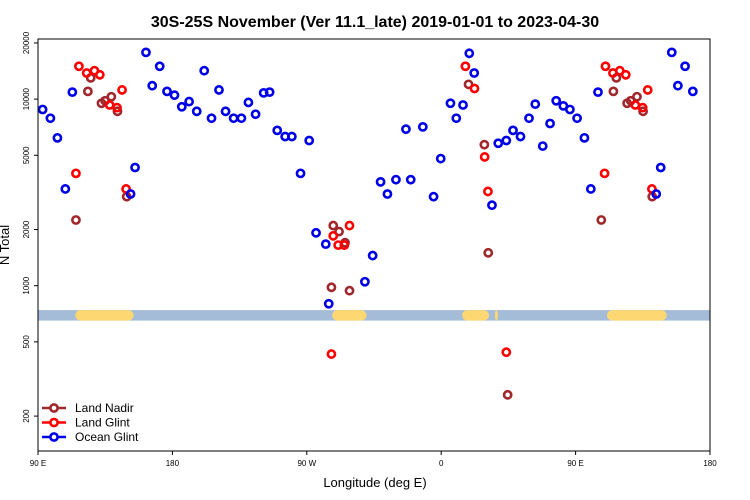  What do you see at coordinates (26, 155) in the screenshot?
I see `y-tick-label: 5000` at bounding box center [26, 155].